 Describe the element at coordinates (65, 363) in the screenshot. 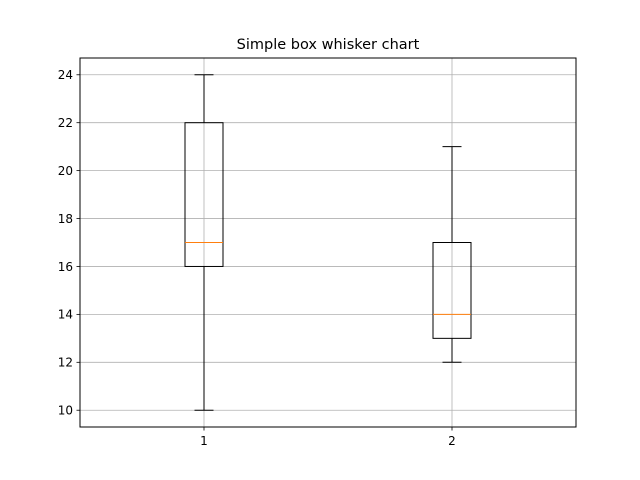

I see `y-tick-label: 12` at that location.